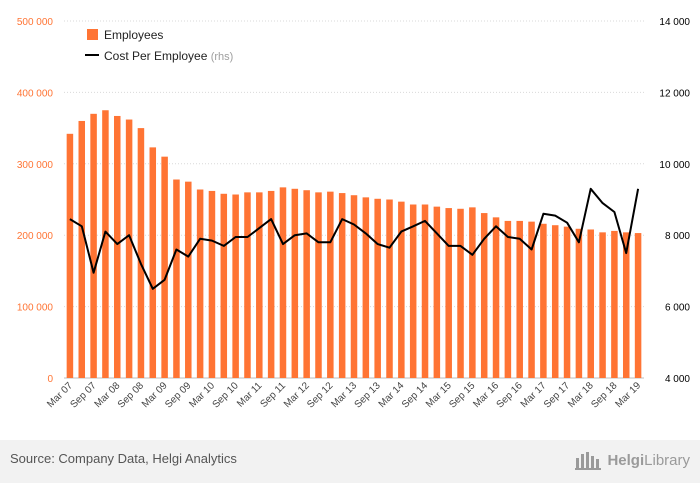 This screenshot has width=700, height=483. What do you see at coordinates (222, 57) in the screenshot?
I see `legend-rhs-suffix: (rhs)` at bounding box center [222, 57].